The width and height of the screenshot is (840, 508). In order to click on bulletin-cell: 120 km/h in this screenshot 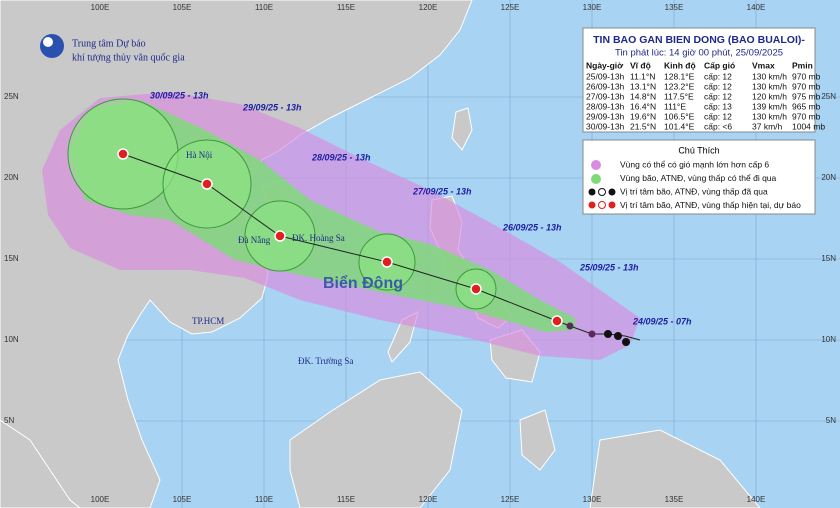, I will do `click(769, 96)`.